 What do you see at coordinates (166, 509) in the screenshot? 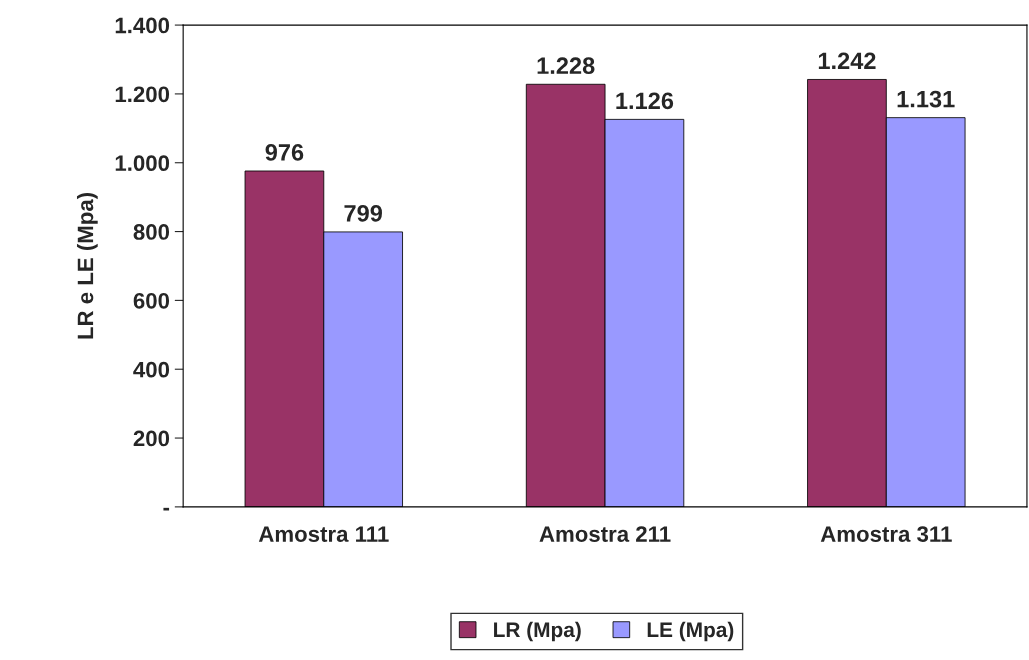
I see `y-tick-label: -` at bounding box center [166, 509].